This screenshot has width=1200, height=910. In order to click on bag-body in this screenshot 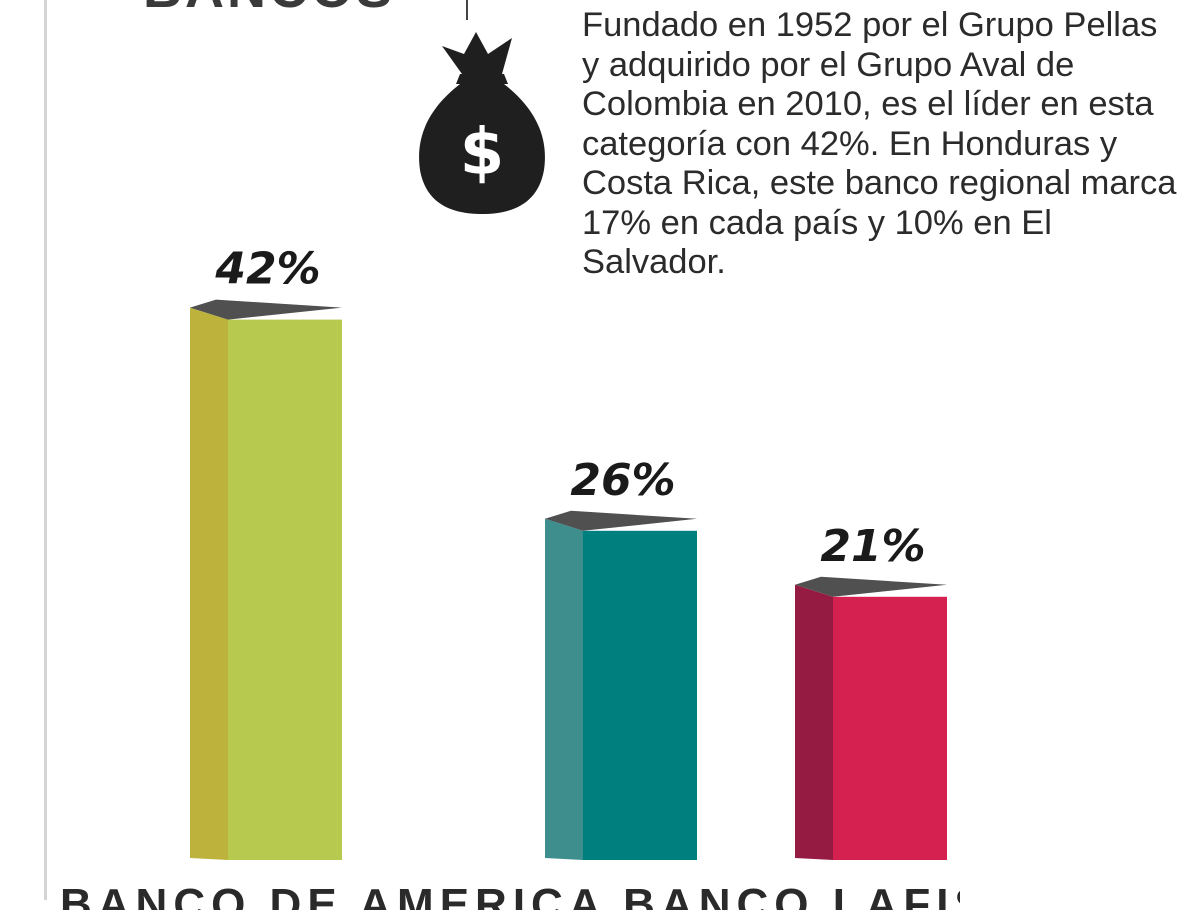, I will do `click(482, 144)`.